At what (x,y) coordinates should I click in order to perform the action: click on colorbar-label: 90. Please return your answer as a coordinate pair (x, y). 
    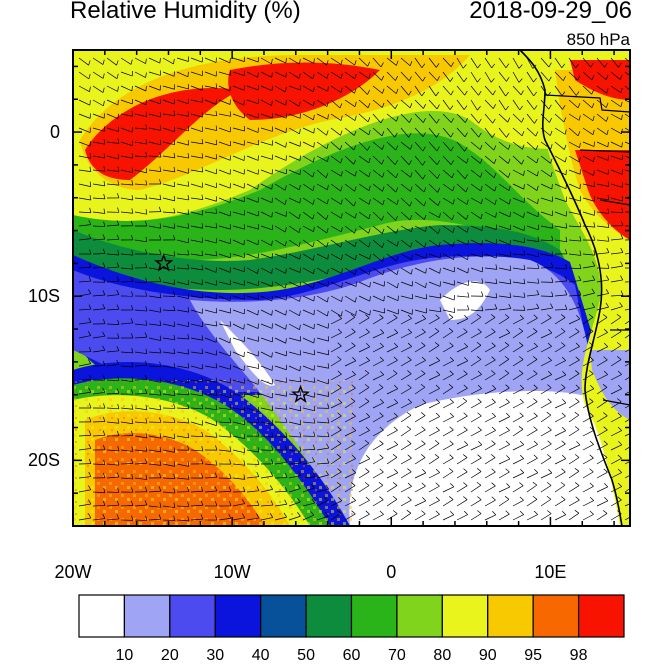
    Looking at the image, I should click on (487, 655).